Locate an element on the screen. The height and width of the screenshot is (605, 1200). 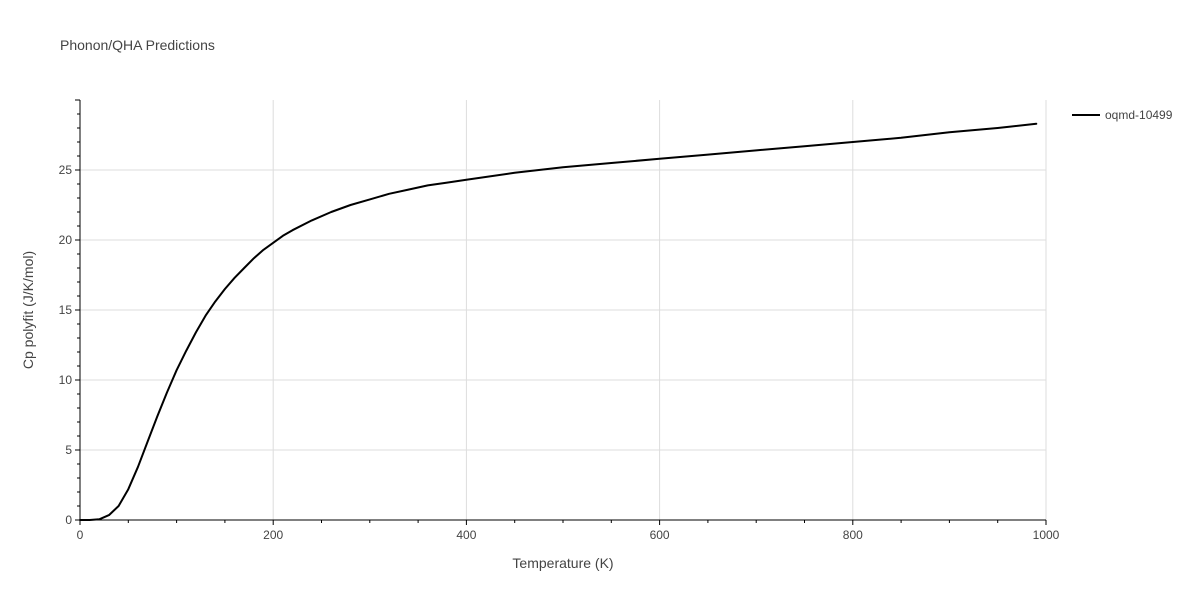
x-tick-label: 600 is located at coordinates (660, 535).